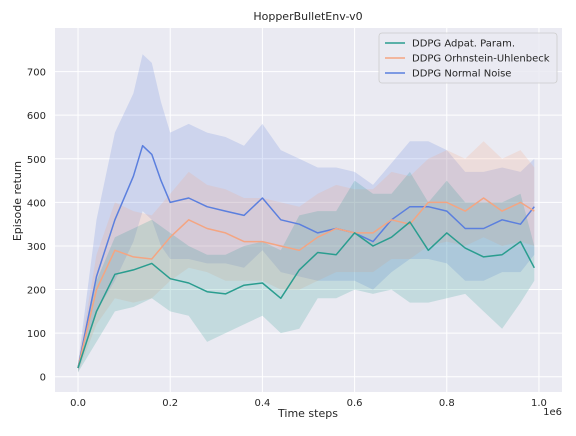 This screenshot has height=436, width=576. Describe the element at coordinates (552, 412) in the screenshot. I see `x-axis-offset-label: 1e6` at that location.